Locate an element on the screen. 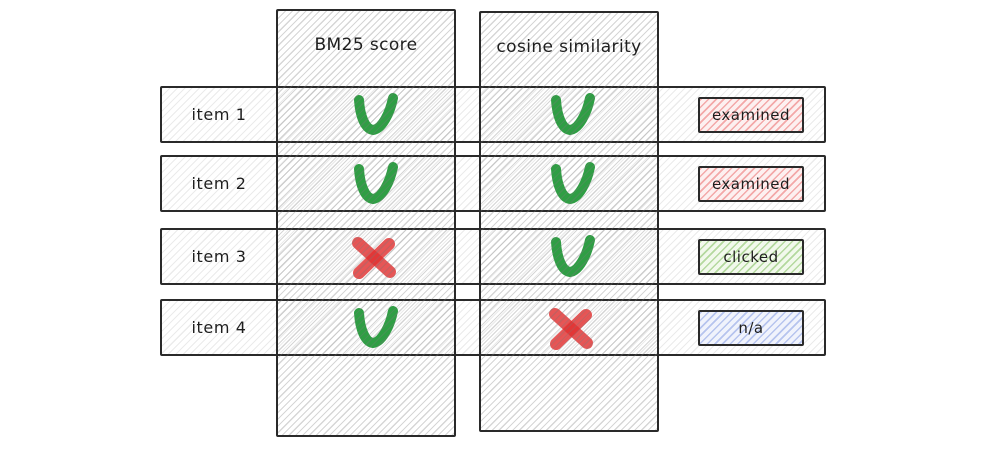 Image resolution: width=984 pixels, height=457 pixels. status-badge: n/a is located at coordinates (751, 328).